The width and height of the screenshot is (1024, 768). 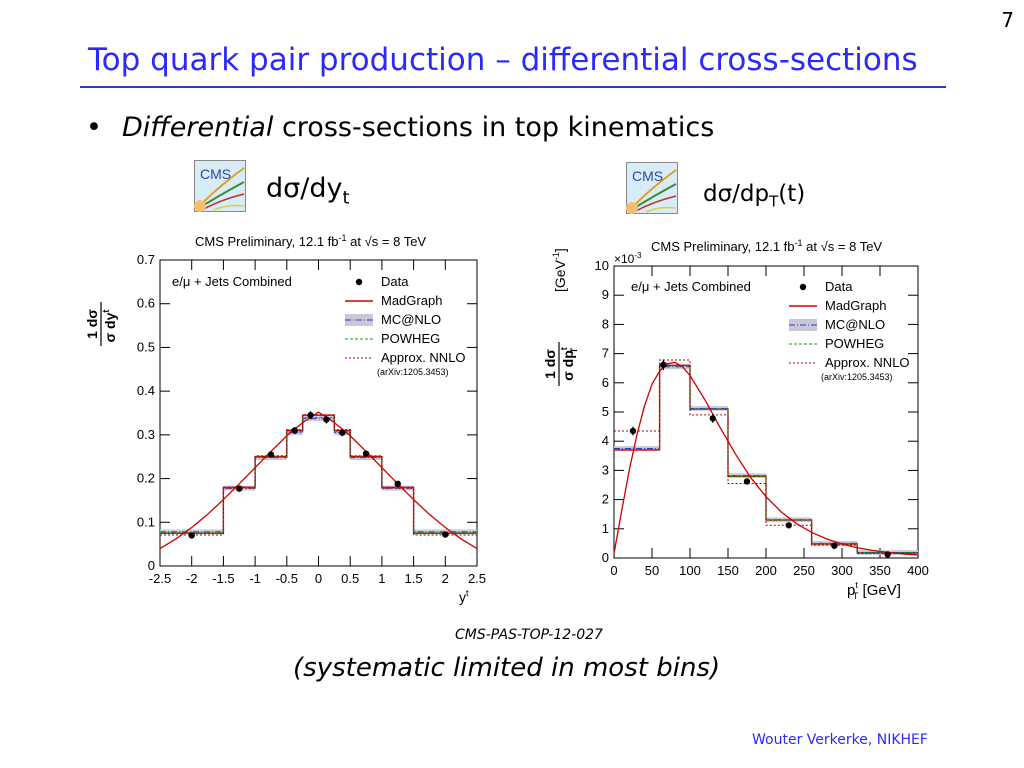 I want to click on legend-data-marker, so click(x=359, y=282).